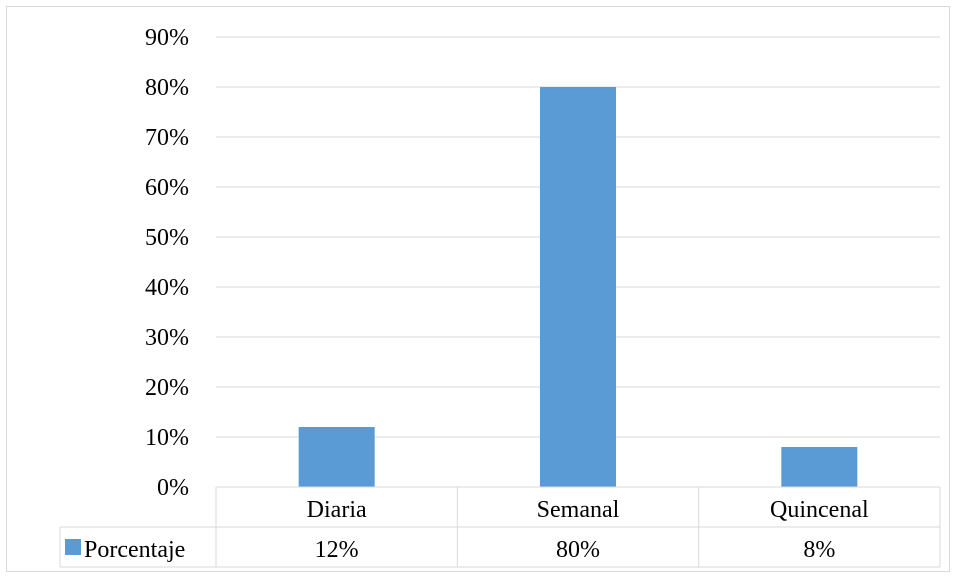  What do you see at coordinates (73, 547) in the screenshot?
I see `legend-swatch` at bounding box center [73, 547].